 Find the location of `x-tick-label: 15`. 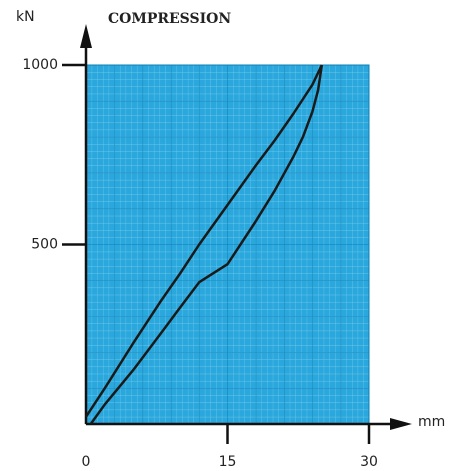

x-tick-label: 15 is located at coordinates (228, 462).